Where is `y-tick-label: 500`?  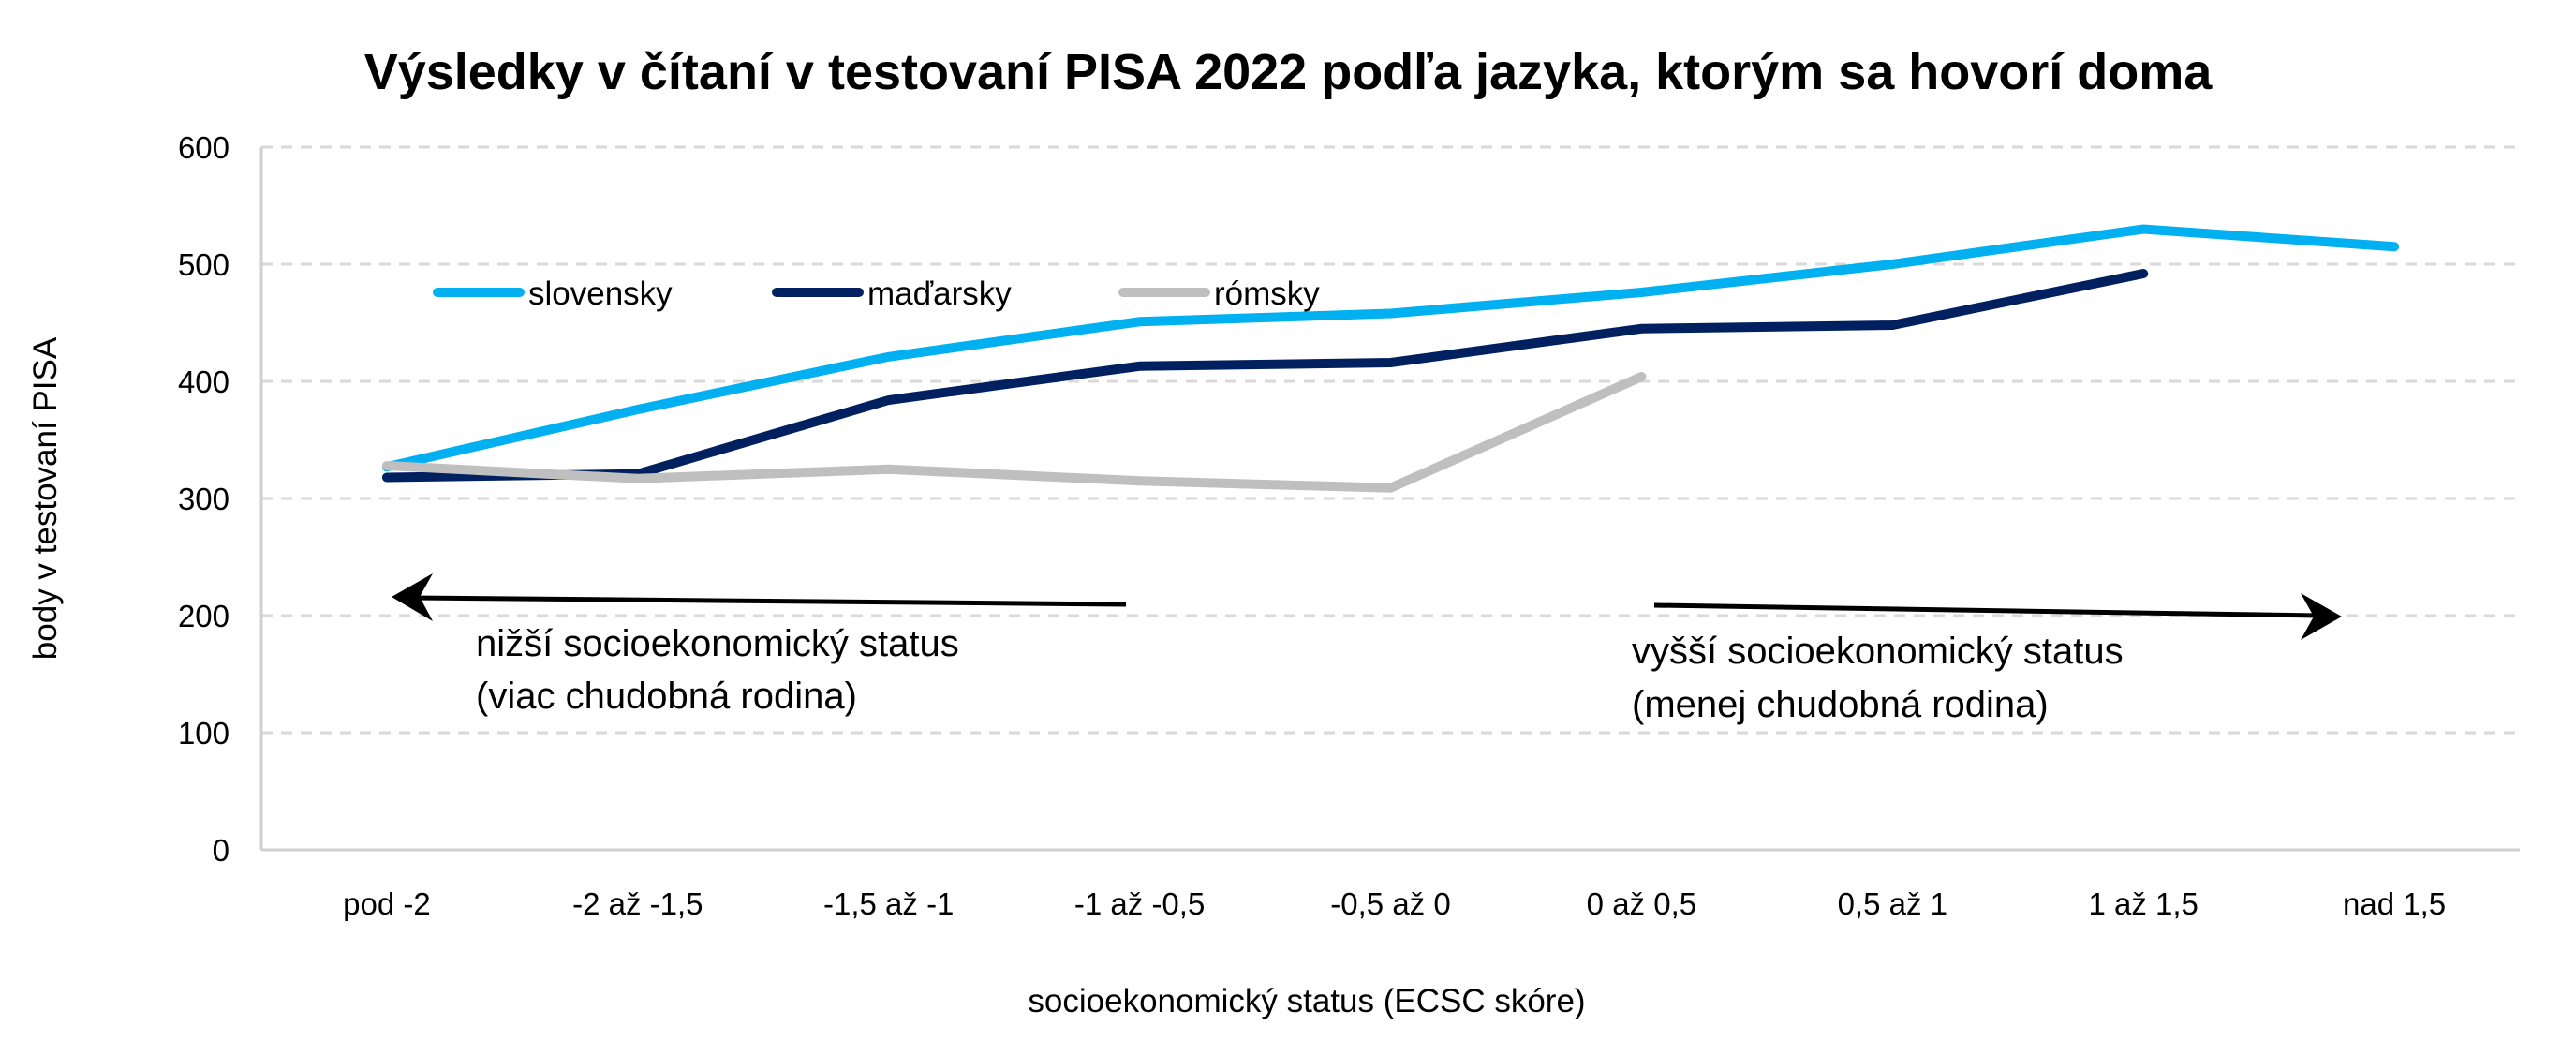
y-tick-label: 500 is located at coordinates (204, 264).